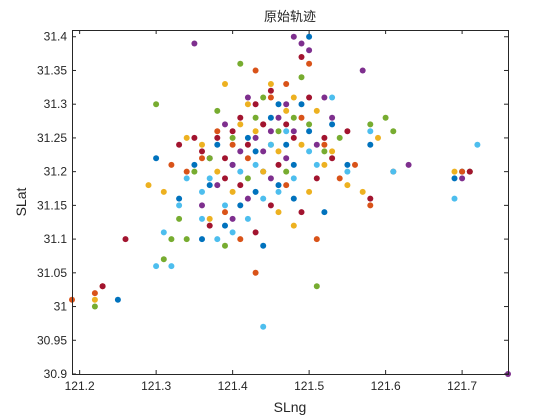  Describe the element at coordinates (80, 386) in the screenshot. I see `x-tick-label: 121.2` at that location.